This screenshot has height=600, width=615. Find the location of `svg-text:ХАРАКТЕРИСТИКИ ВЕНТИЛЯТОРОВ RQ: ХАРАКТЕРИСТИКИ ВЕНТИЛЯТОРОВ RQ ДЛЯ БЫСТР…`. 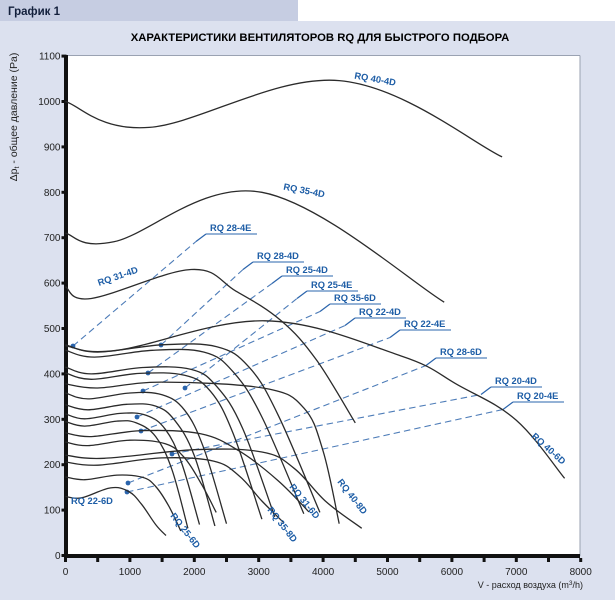

svg-text:ХАРАКТЕРИСТИКИ ВЕНТИЛЯТОРОВ RQ: ХАРАКТЕРИСТИКИ ВЕНТИЛЯТОРОВ RQ ДЛЯ БЫСТР… is located at coordinates (320, 38).